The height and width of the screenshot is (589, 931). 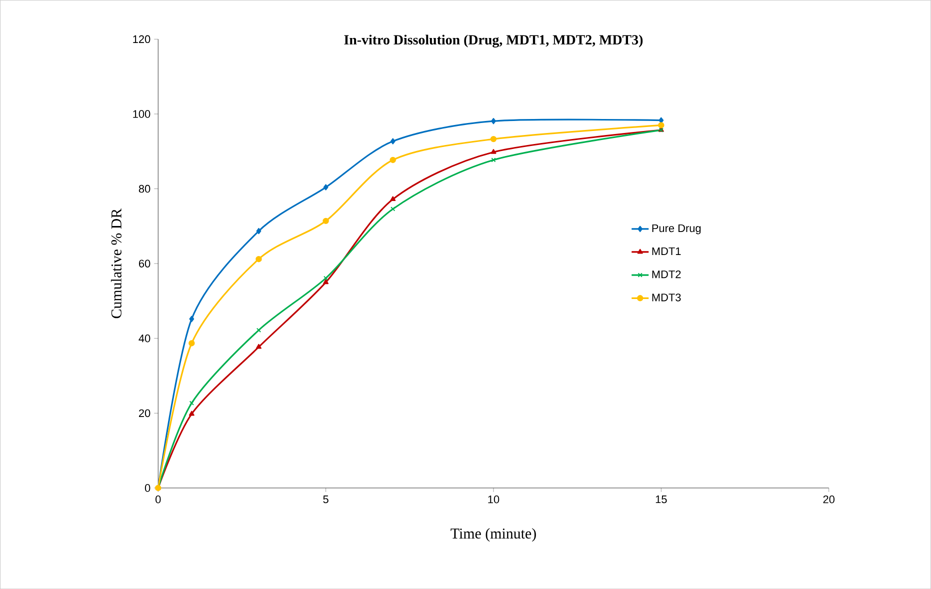 What do you see at coordinates (325, 499) in the screenshot?
I see `x-tick-label: 5` at bounding box center [325, 499].